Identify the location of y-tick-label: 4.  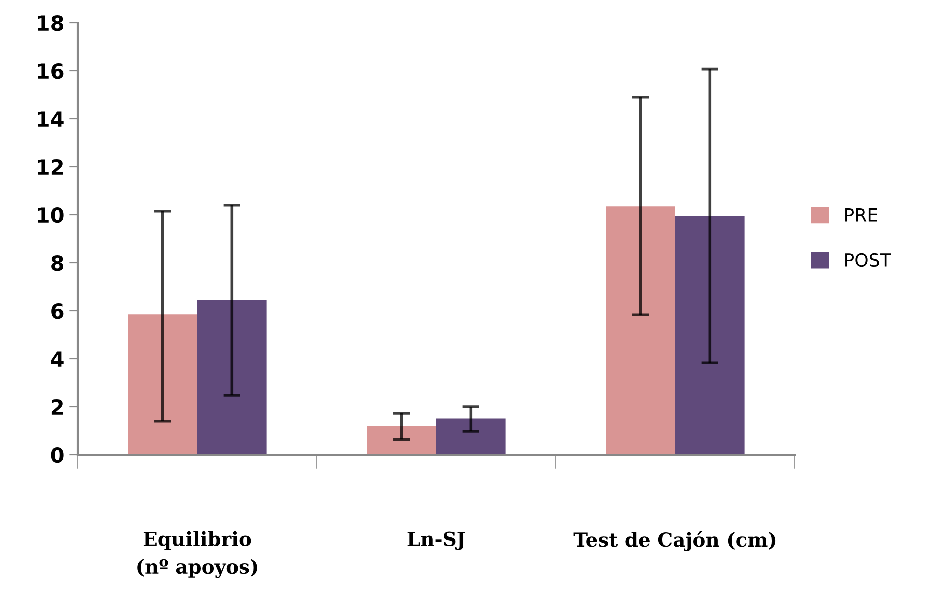
(57, 359).